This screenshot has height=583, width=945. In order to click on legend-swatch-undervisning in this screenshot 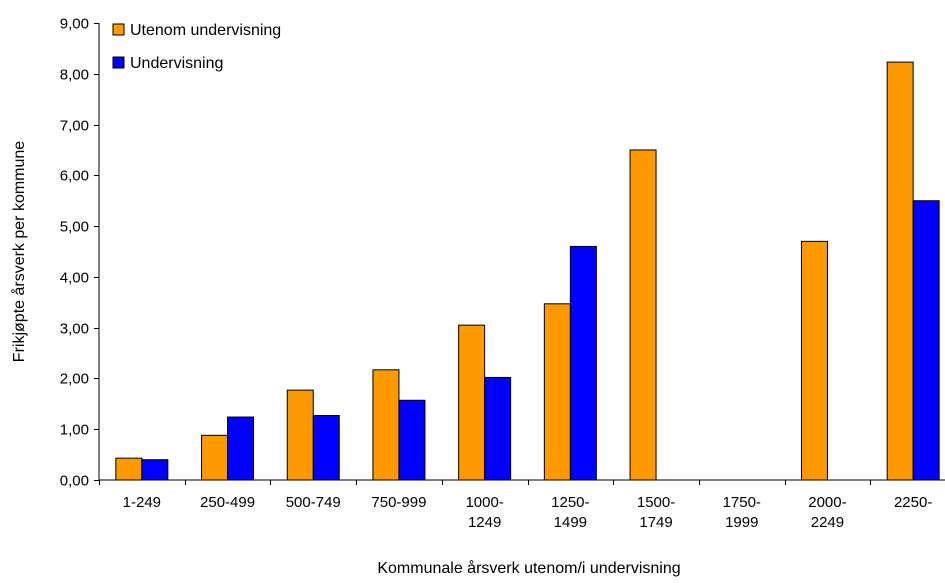, I will do `click(118, 62)`.